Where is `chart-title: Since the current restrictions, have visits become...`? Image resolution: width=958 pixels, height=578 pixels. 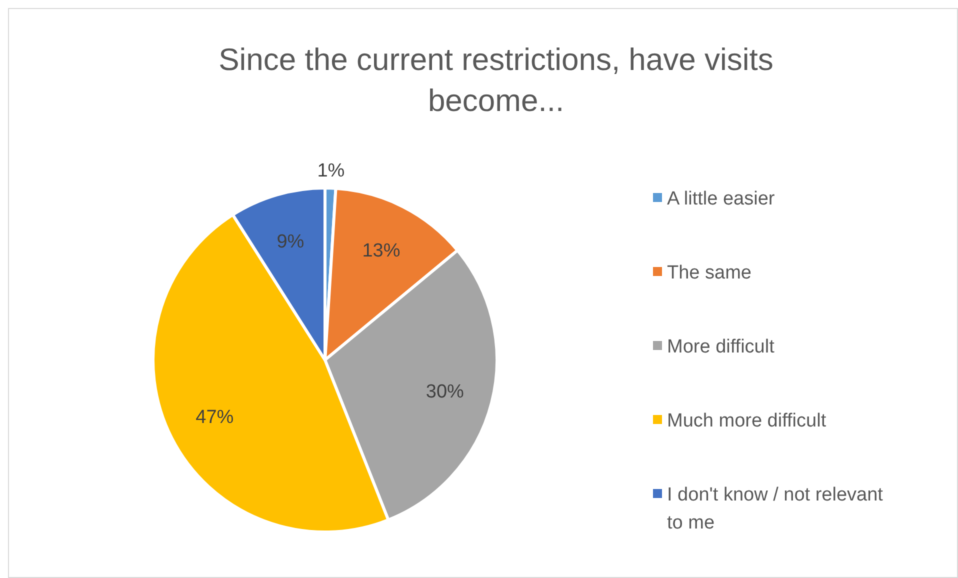
chart-title: Since the current restrictions, have visits become... is located at coordinates (496, 80).